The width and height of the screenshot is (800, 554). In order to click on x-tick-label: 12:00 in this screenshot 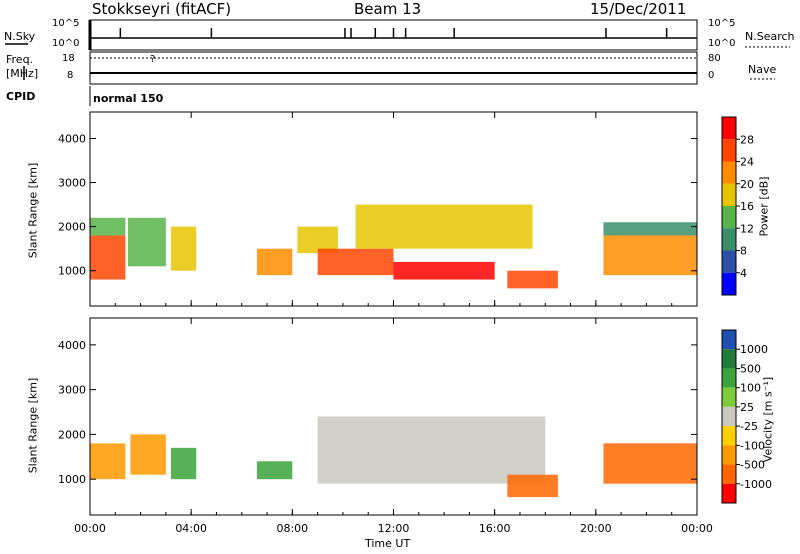, I will do `click(394, 528)`.